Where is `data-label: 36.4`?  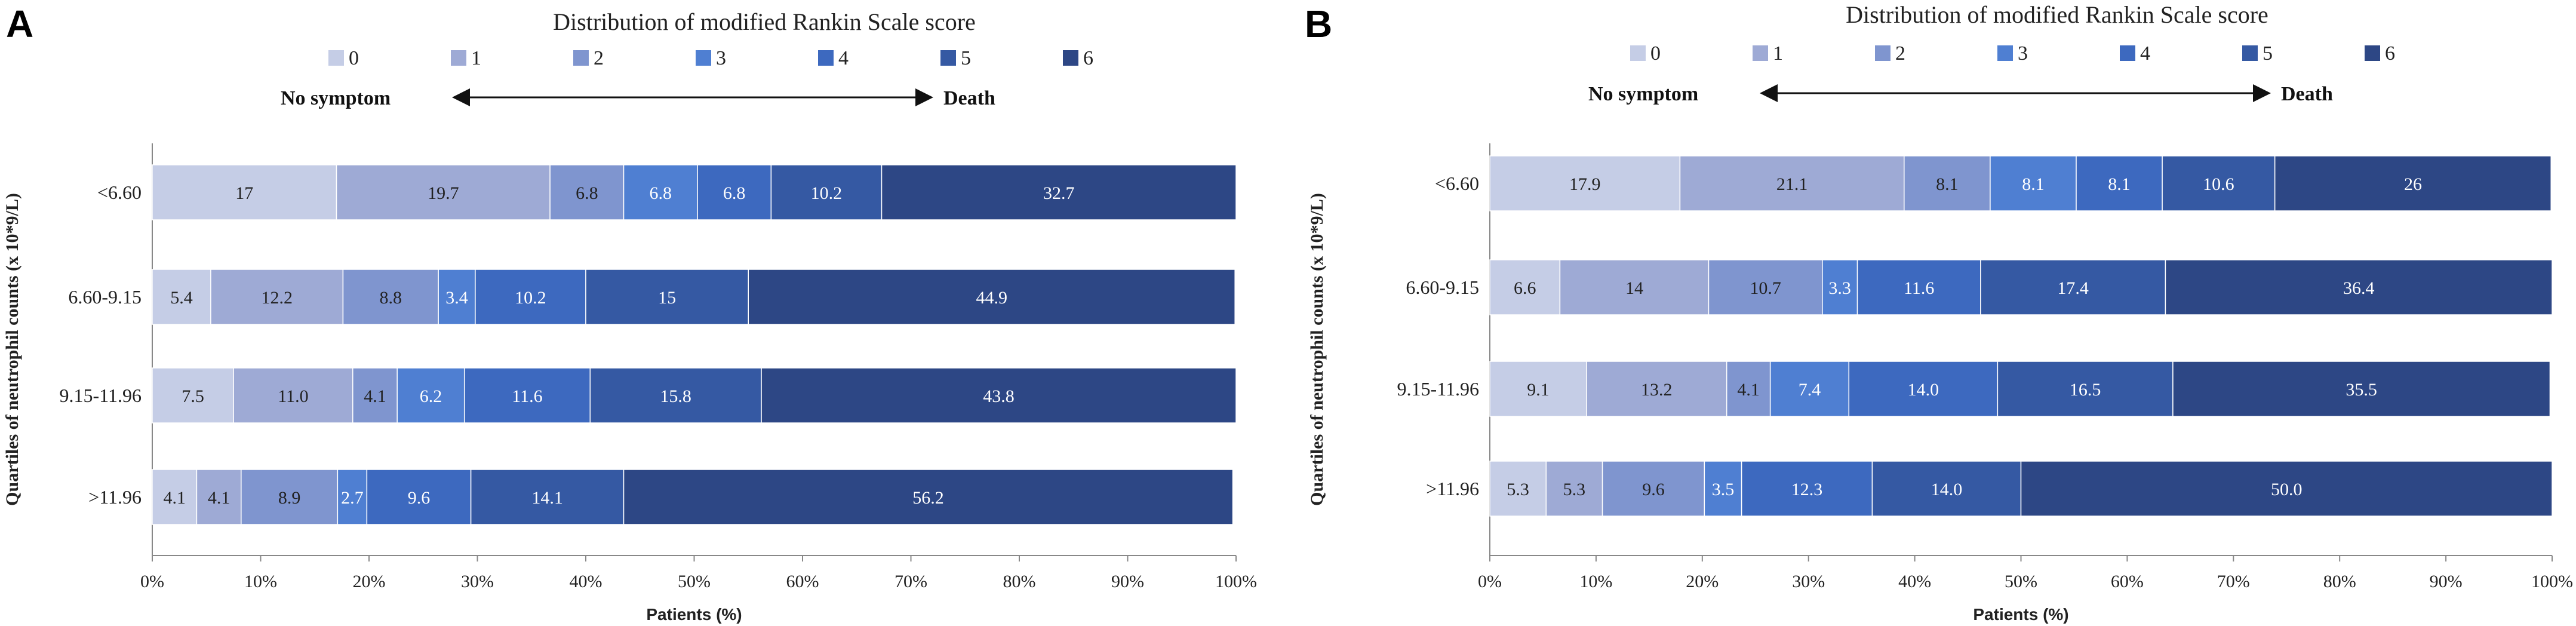
data-label: 36.4 is located at coordinates (2359, 288).